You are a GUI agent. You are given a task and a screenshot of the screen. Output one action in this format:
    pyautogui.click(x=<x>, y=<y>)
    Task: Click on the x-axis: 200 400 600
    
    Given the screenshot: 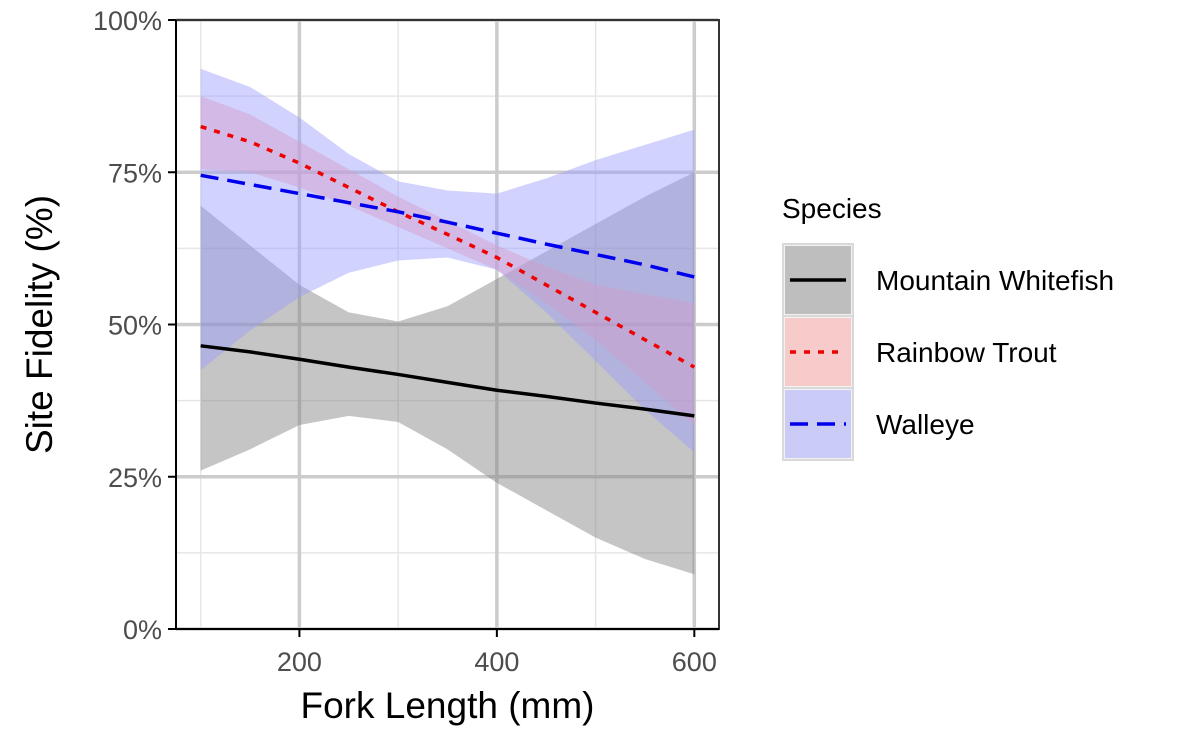 What is the action you would take?
    pyautogui.click(x=447, y=652)
    